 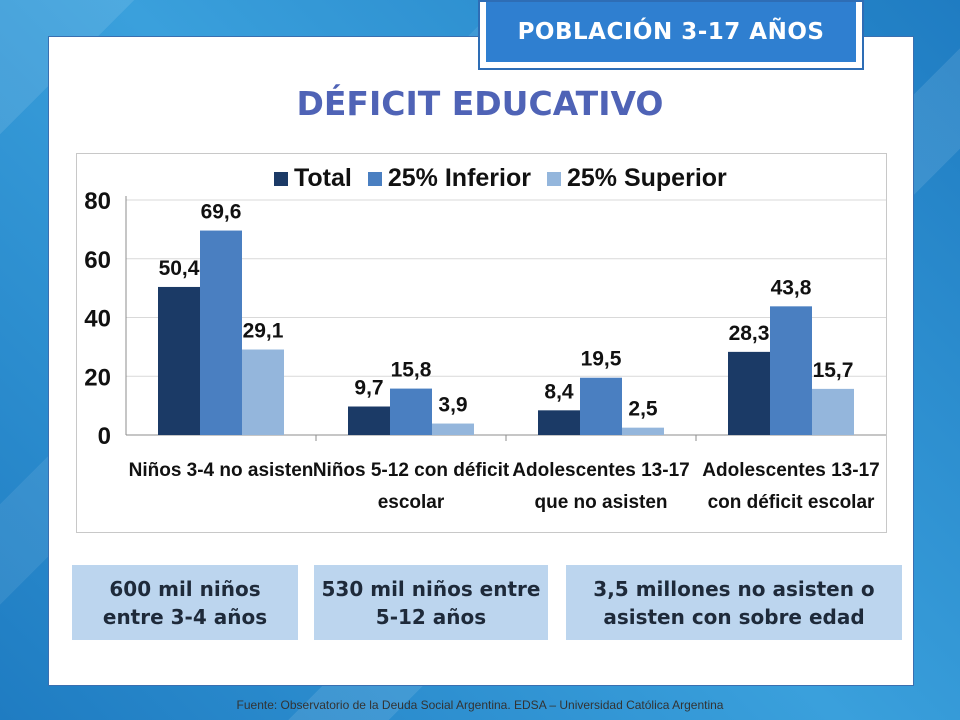 What do you see at coordinates (97, 319) in the screenshot?
I see `y-tick-label: 40` at bounding box center [97, 319].